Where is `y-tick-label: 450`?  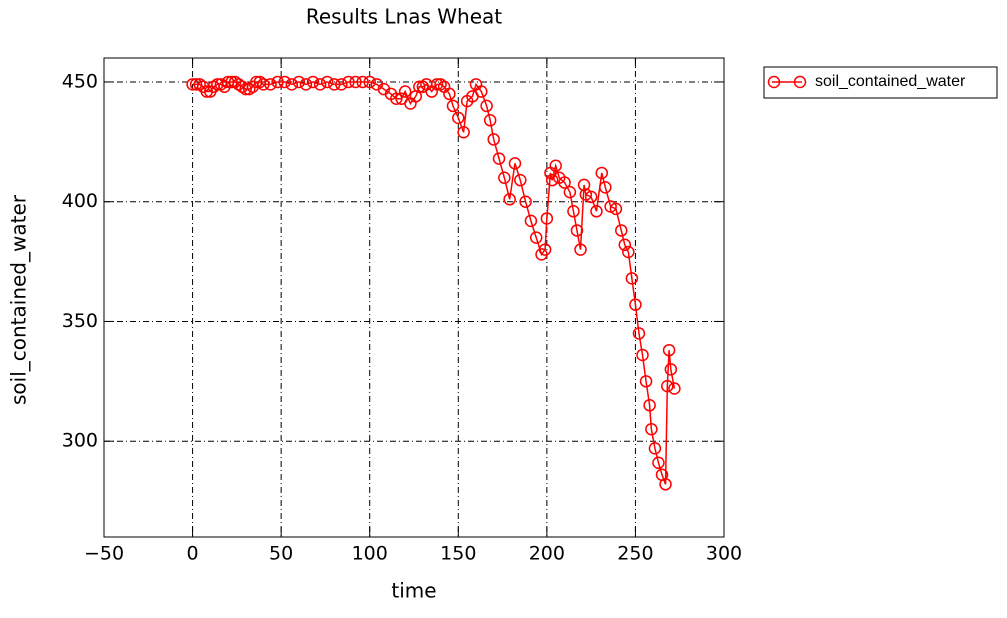
y-tick-label: 450 is located at coordinates (80, 81).